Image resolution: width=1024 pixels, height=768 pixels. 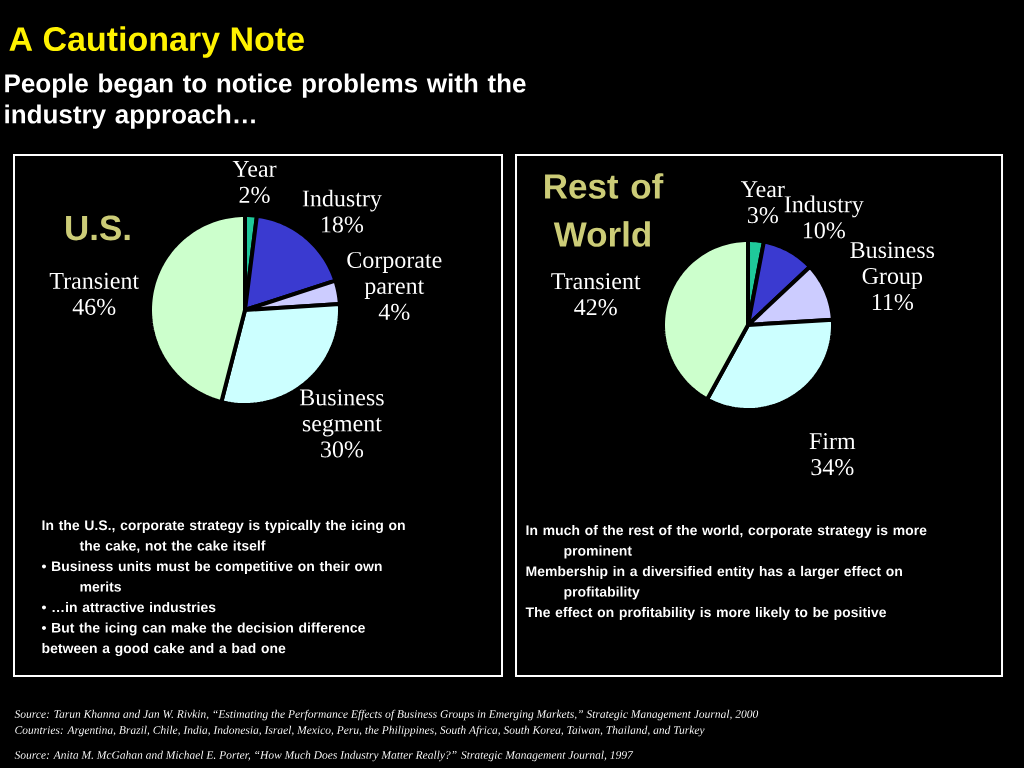 I want to click on text: In the U.S., corporate strategy is typically the icing on the cake, not the cake itself, so click(x=223, y=536).